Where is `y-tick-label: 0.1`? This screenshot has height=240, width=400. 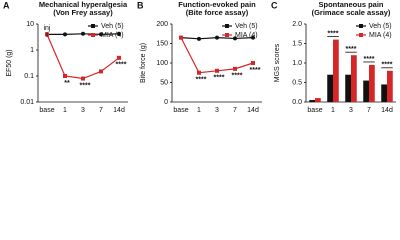 y-tick-label: 0.1 is located at coordinates (29, 76).